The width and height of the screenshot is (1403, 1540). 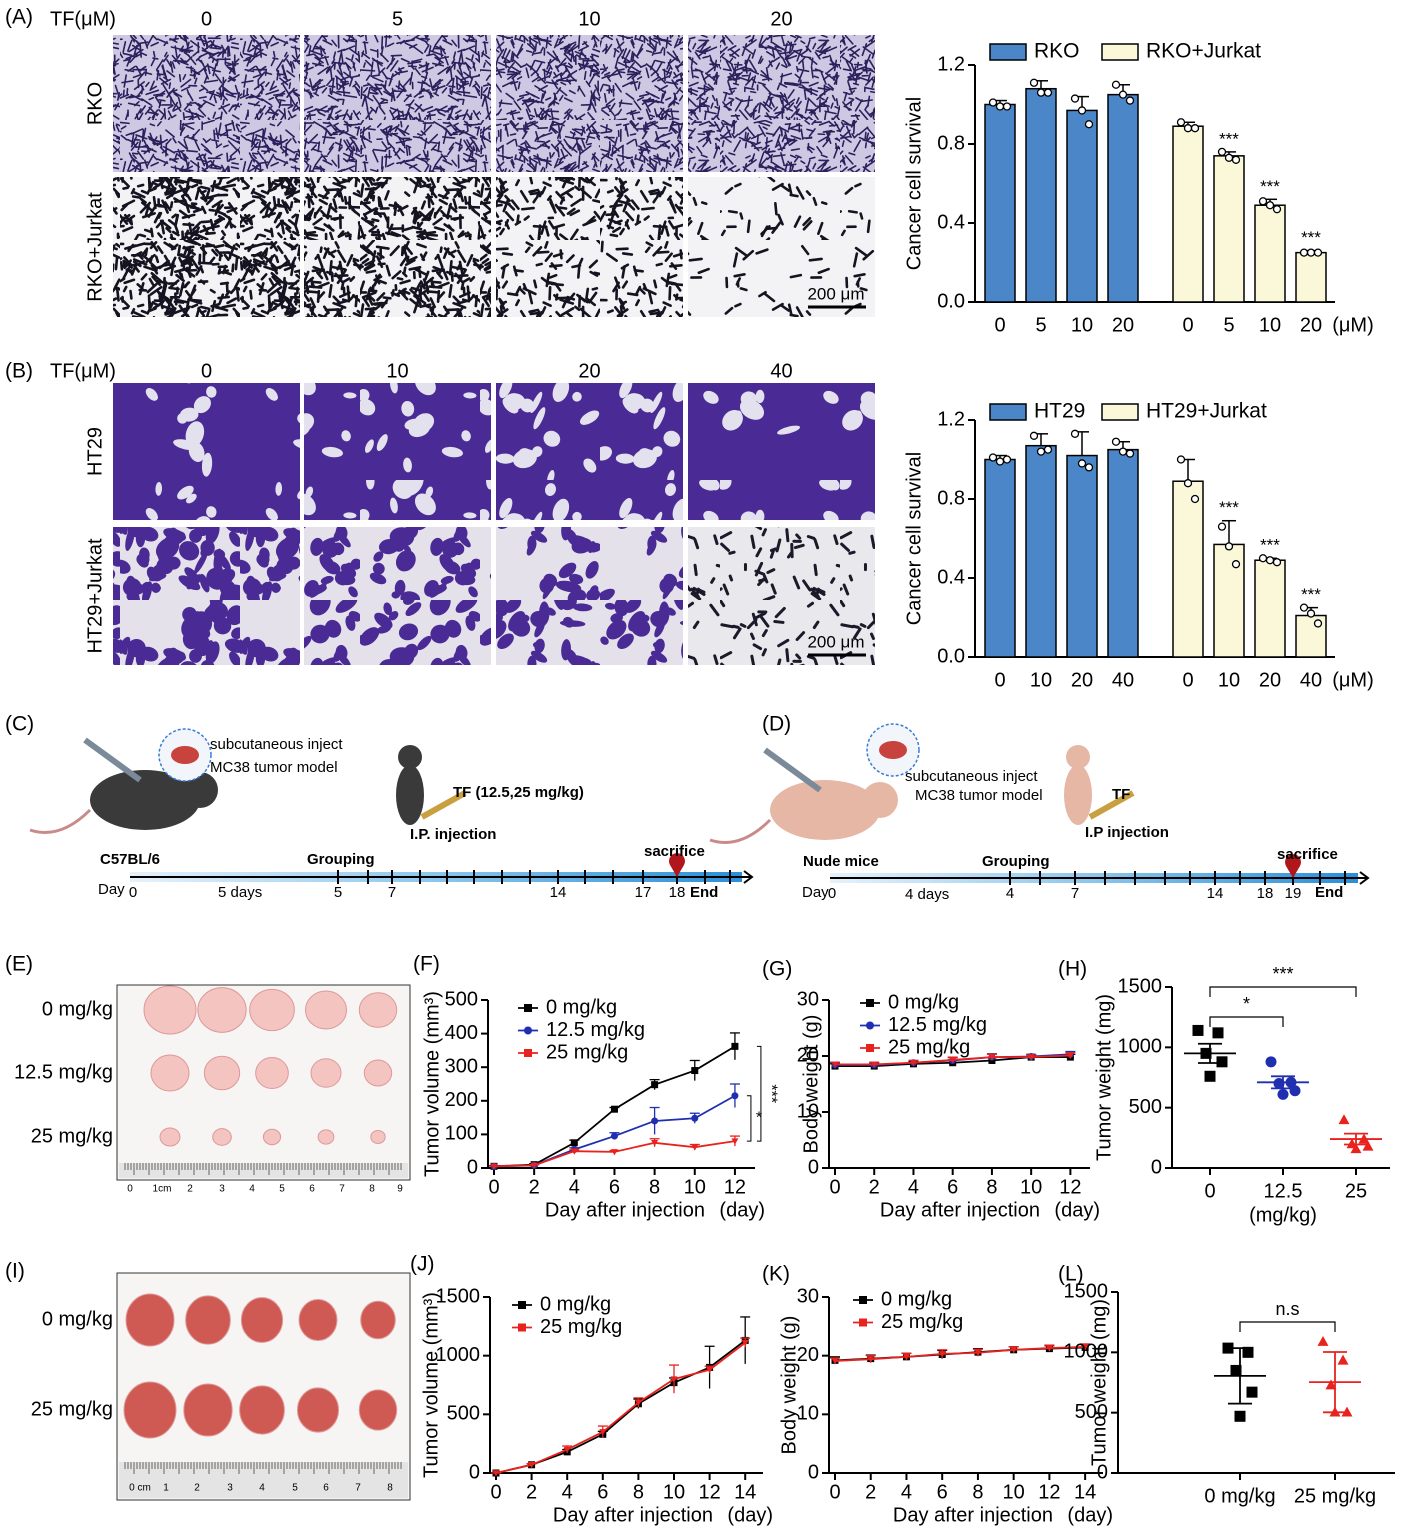 What do you see at coordinates (1090, 1515) in the screenshot?
I see `x-unit: (day)` at bounding box center [1090, 1515].